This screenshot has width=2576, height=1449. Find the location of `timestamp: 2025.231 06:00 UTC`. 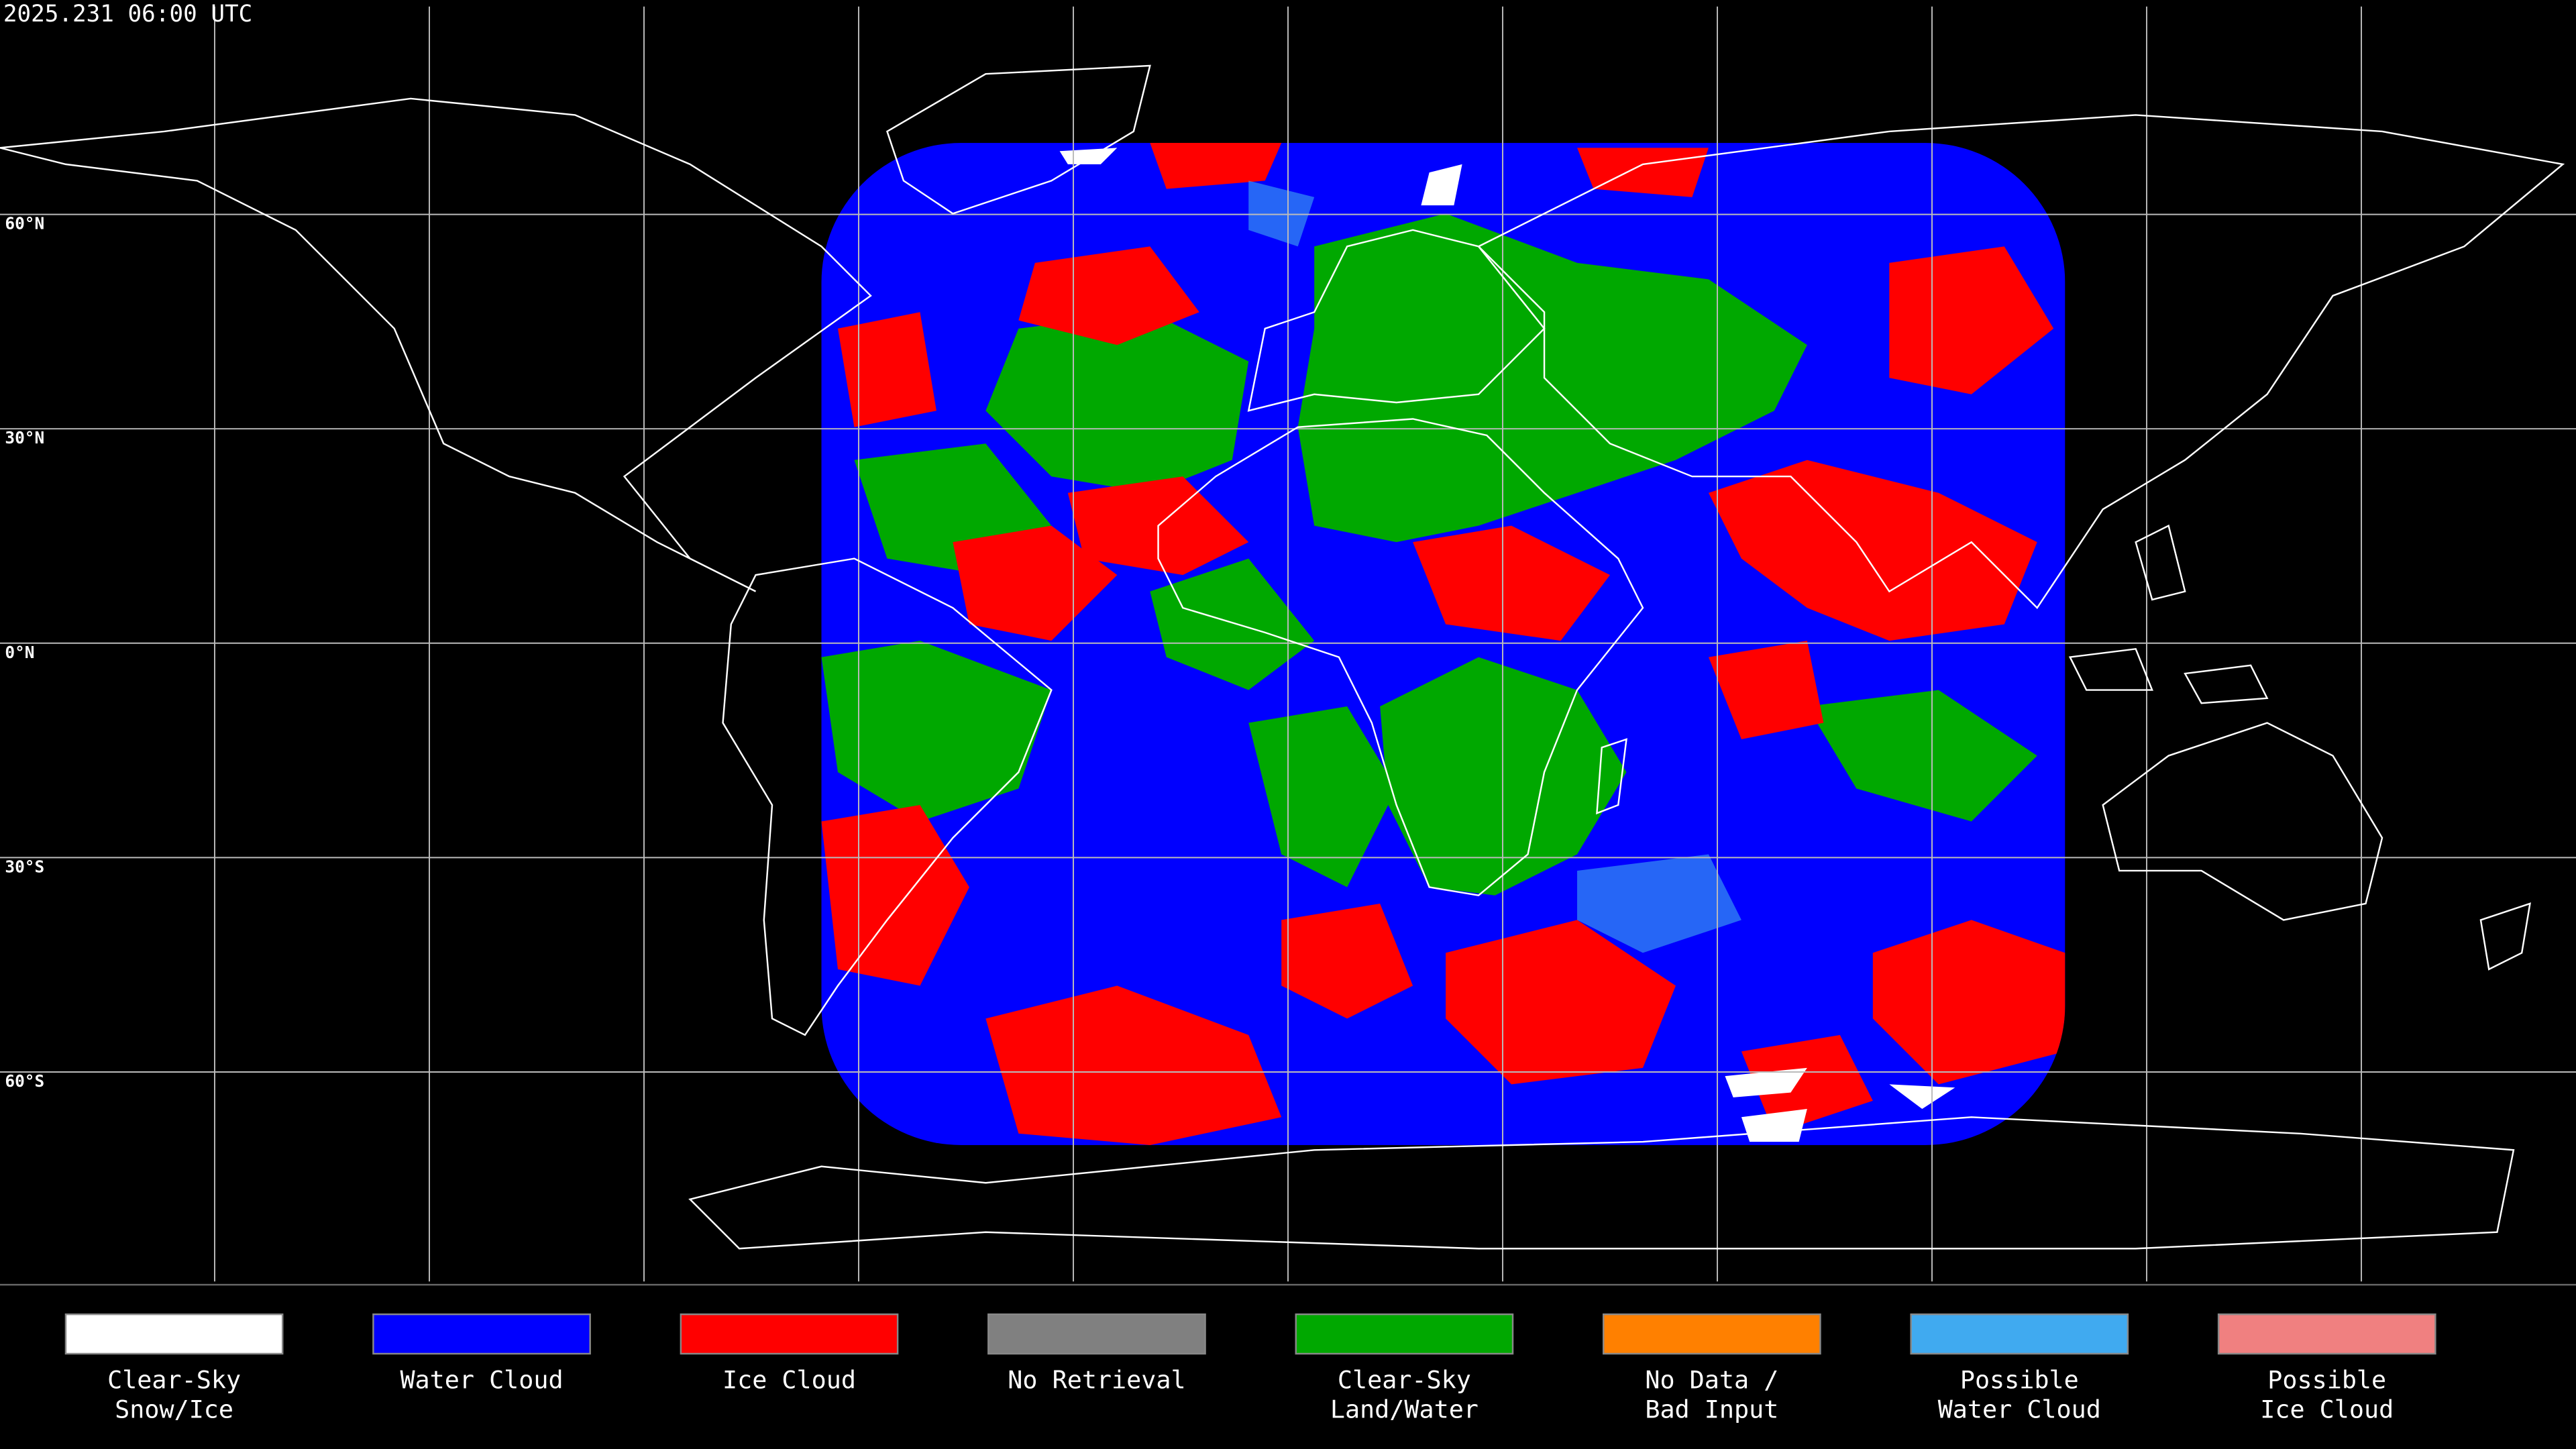

timestamp: 2025.231 06:00 UTC is located at coordinates (127, 14).